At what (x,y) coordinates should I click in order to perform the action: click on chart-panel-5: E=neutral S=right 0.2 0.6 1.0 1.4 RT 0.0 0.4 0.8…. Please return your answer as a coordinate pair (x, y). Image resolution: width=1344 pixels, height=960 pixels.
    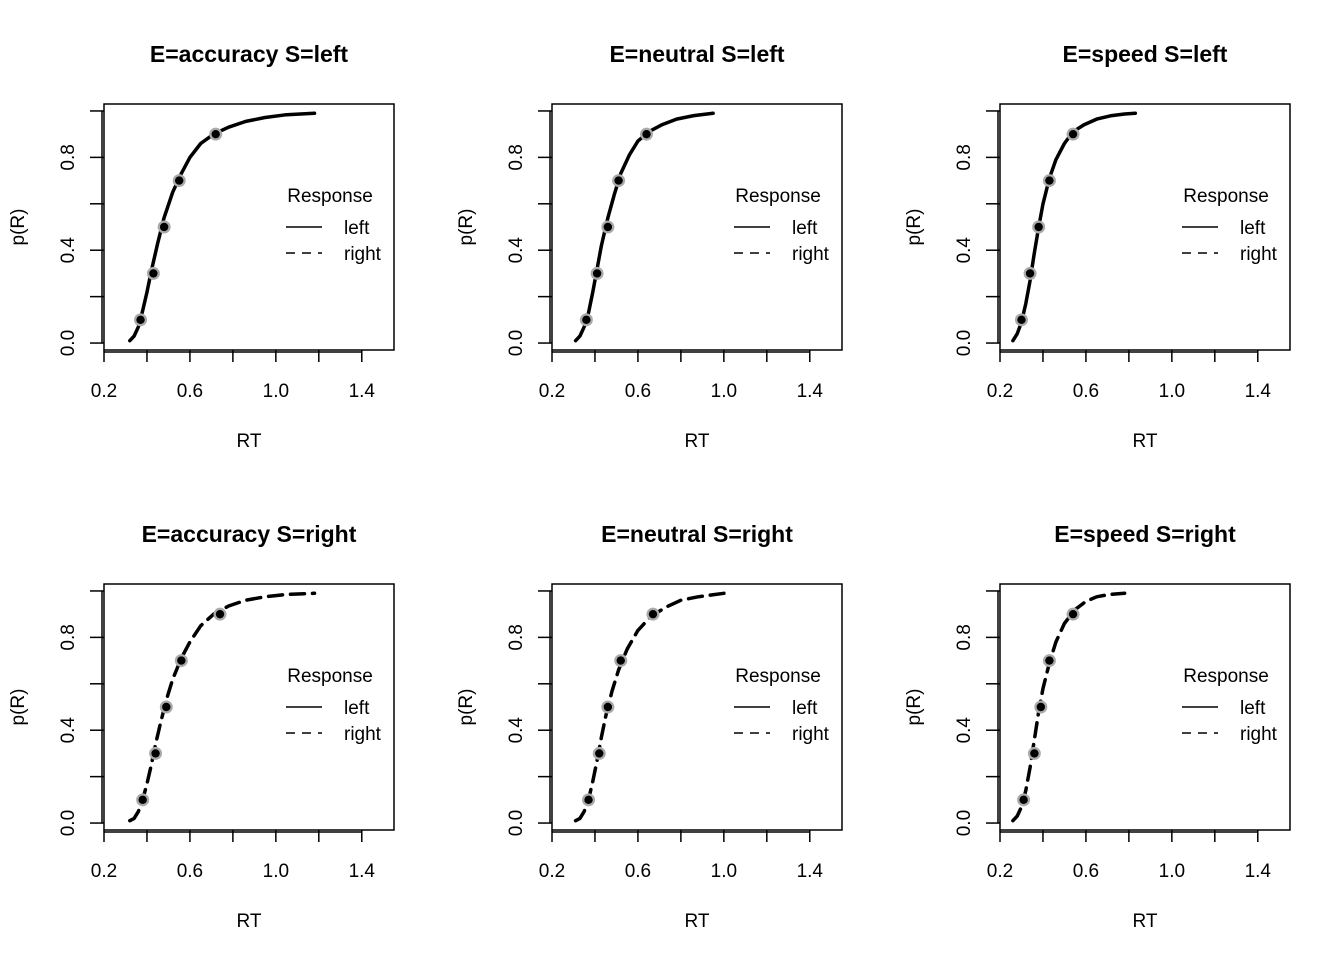
    Looking at the image, I should click on (649, 726).